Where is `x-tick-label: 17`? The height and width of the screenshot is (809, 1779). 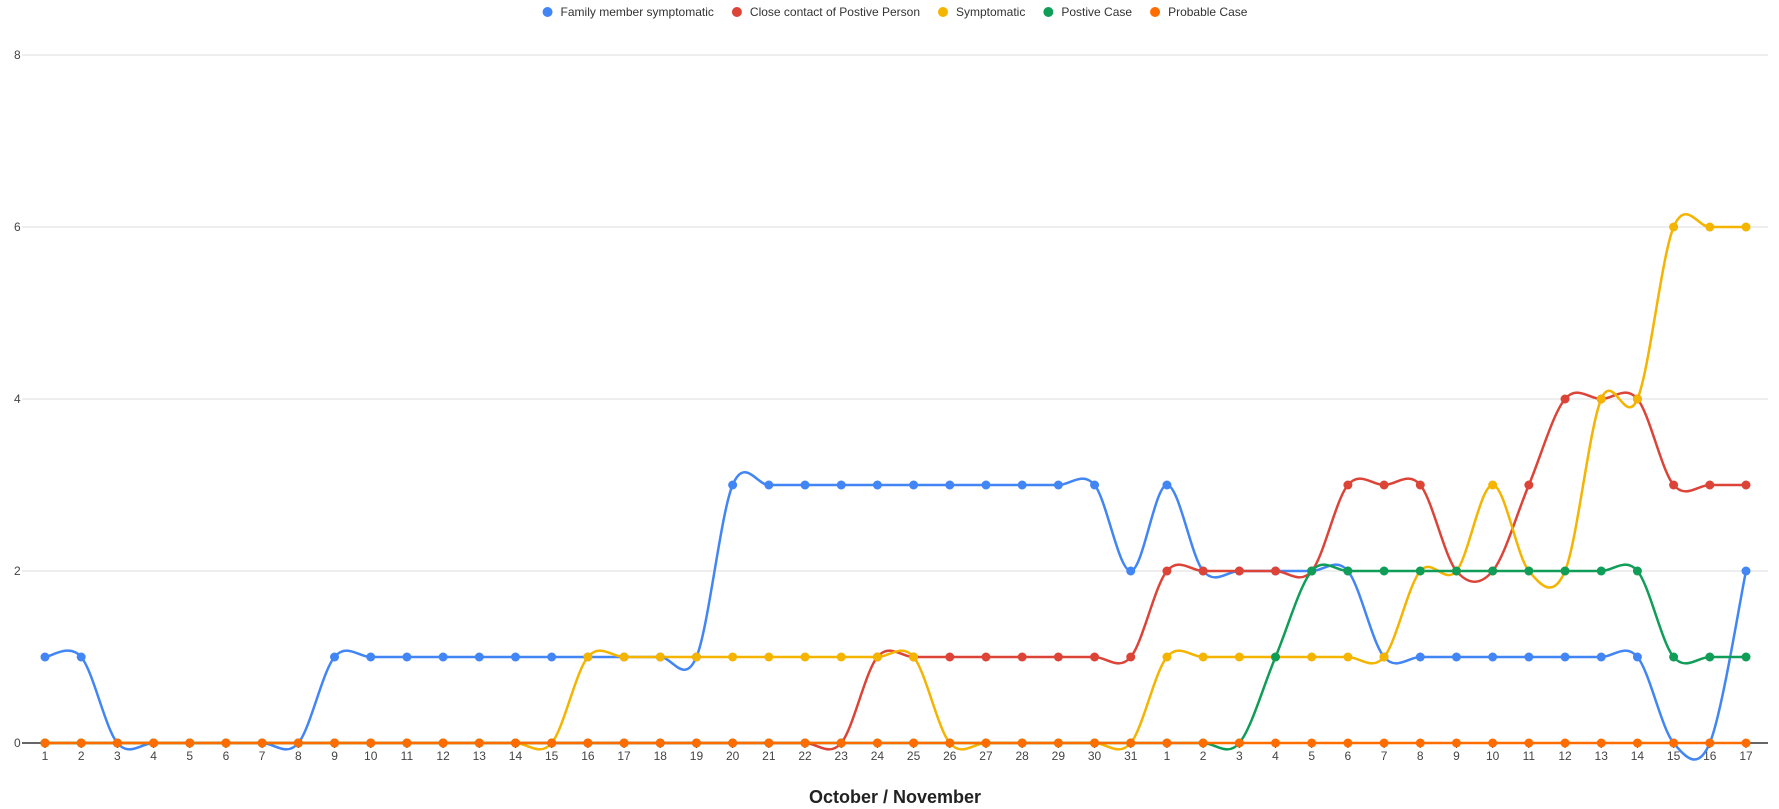 x-tick-label: 17 is located at coordinates (624, 756).